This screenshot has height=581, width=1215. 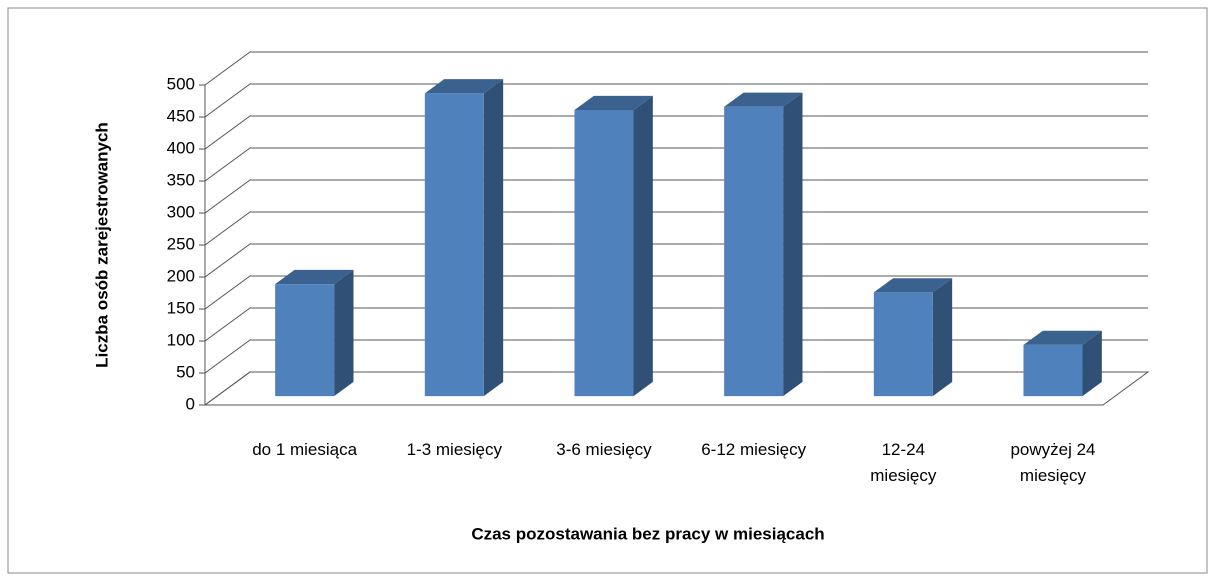 I want to click on y-tick-label: 500, so click(x=181, y=83).